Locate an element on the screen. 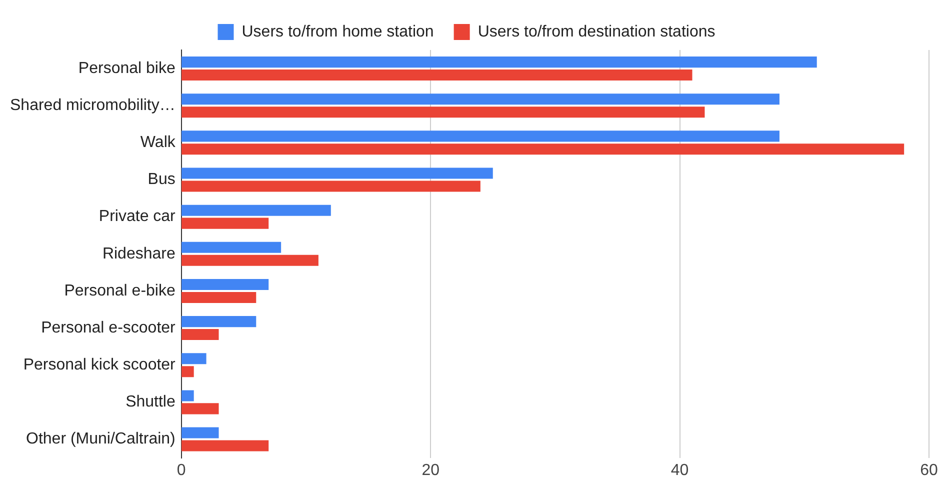  x-tick-label: 40 is located at coordinates (679, 470).